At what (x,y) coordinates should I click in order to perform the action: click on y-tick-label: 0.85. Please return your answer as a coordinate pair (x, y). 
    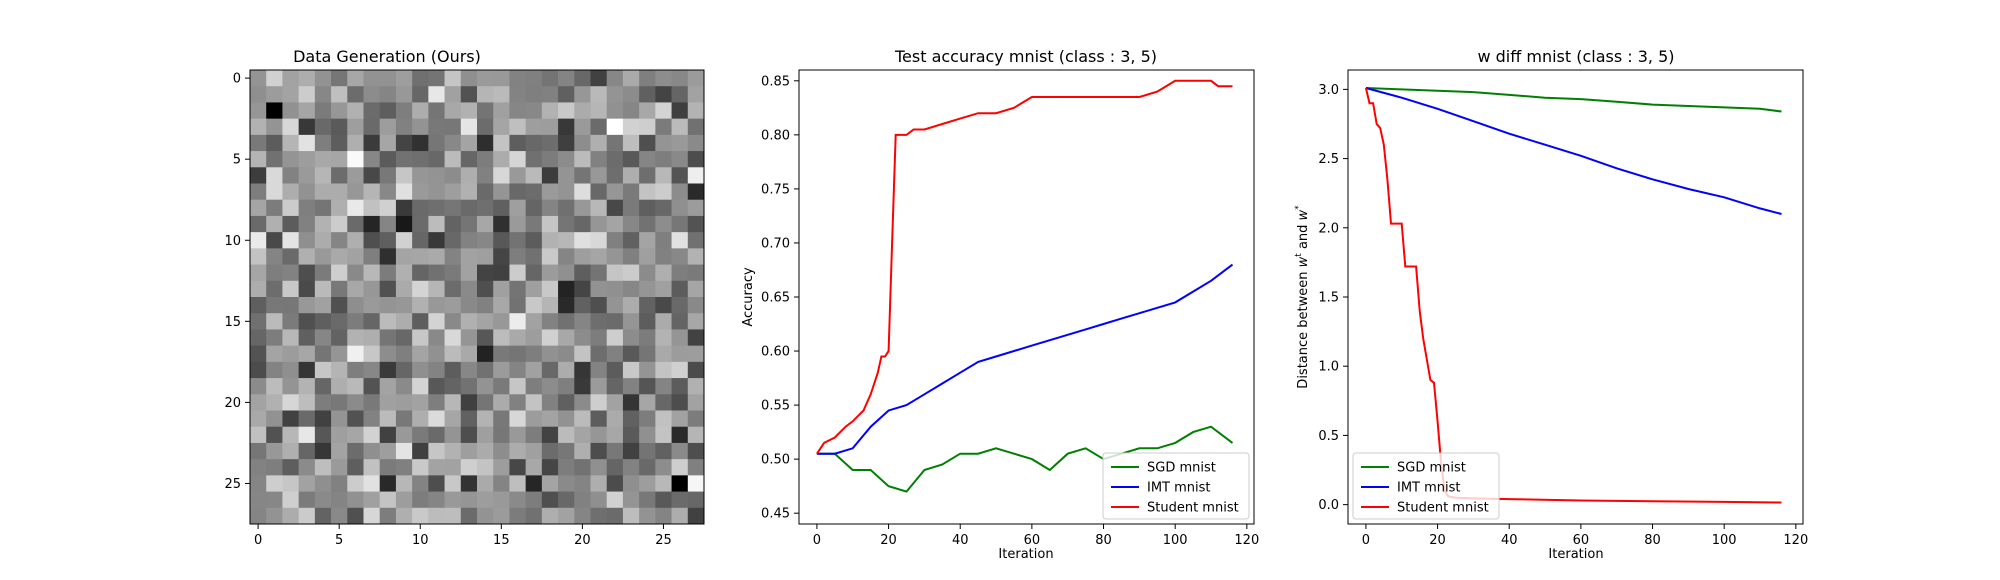
    Looking at the image, I should click on (775, 81).